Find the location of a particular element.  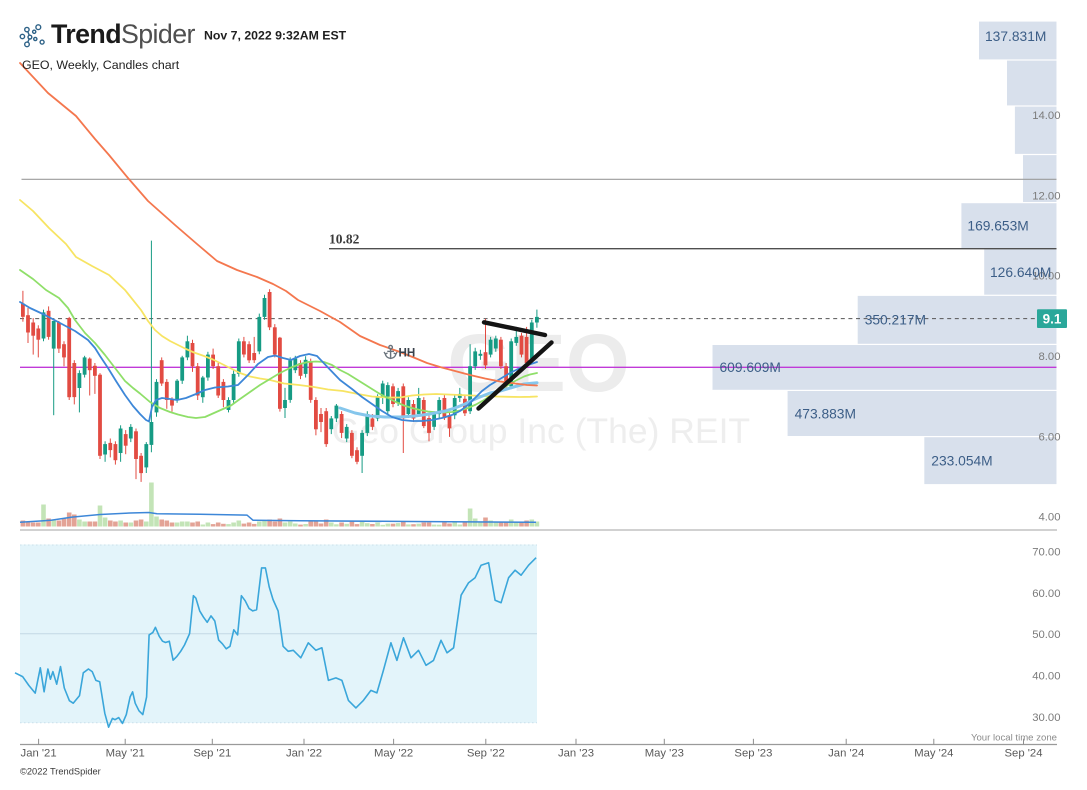

svg-text: May '21 is located at coordinates (125, 754).